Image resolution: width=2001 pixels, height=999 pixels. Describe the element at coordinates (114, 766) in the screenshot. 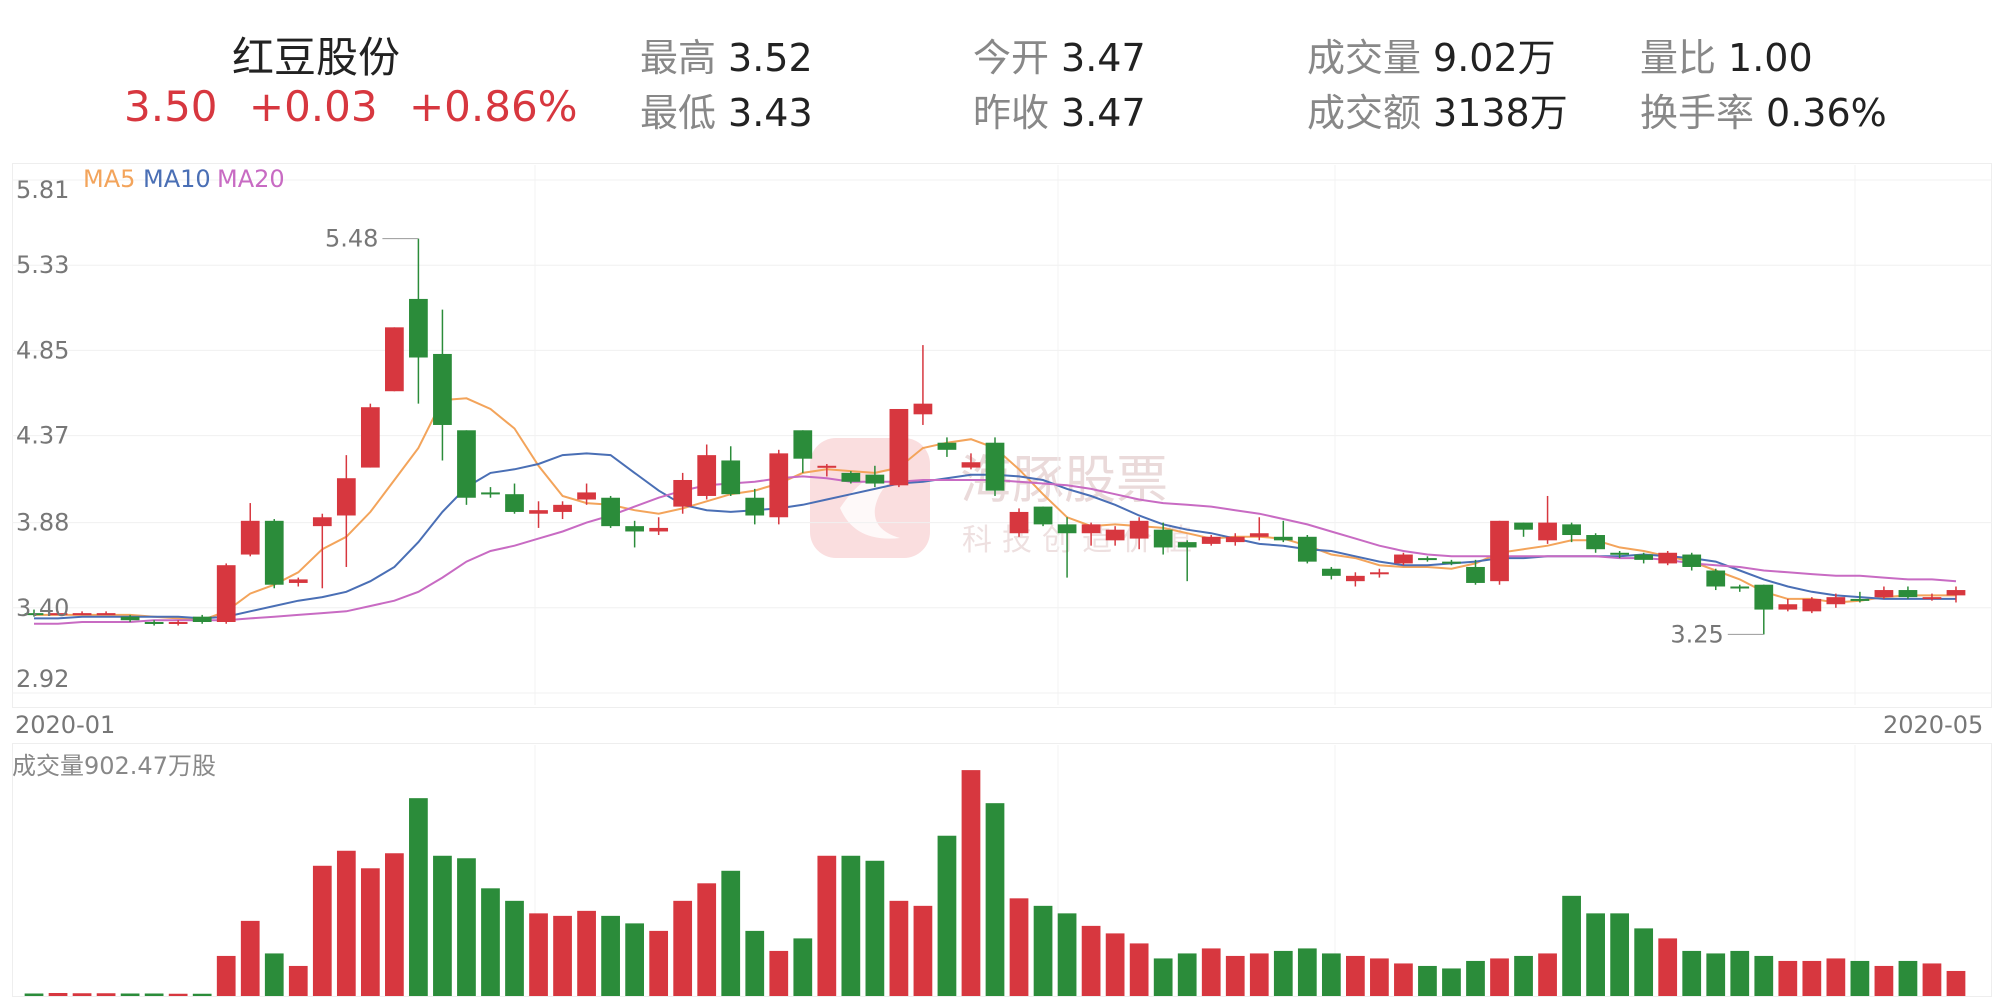

I see `volume-title: 成交量902.47万股` at that location.